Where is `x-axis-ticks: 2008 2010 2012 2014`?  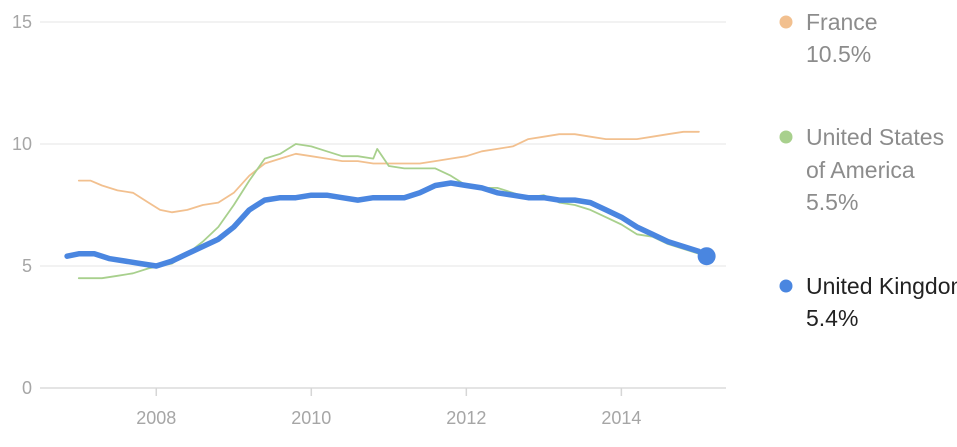
x-axis-ticks: 2008 2010 2012 2014 is located at coordinates (388, 408).